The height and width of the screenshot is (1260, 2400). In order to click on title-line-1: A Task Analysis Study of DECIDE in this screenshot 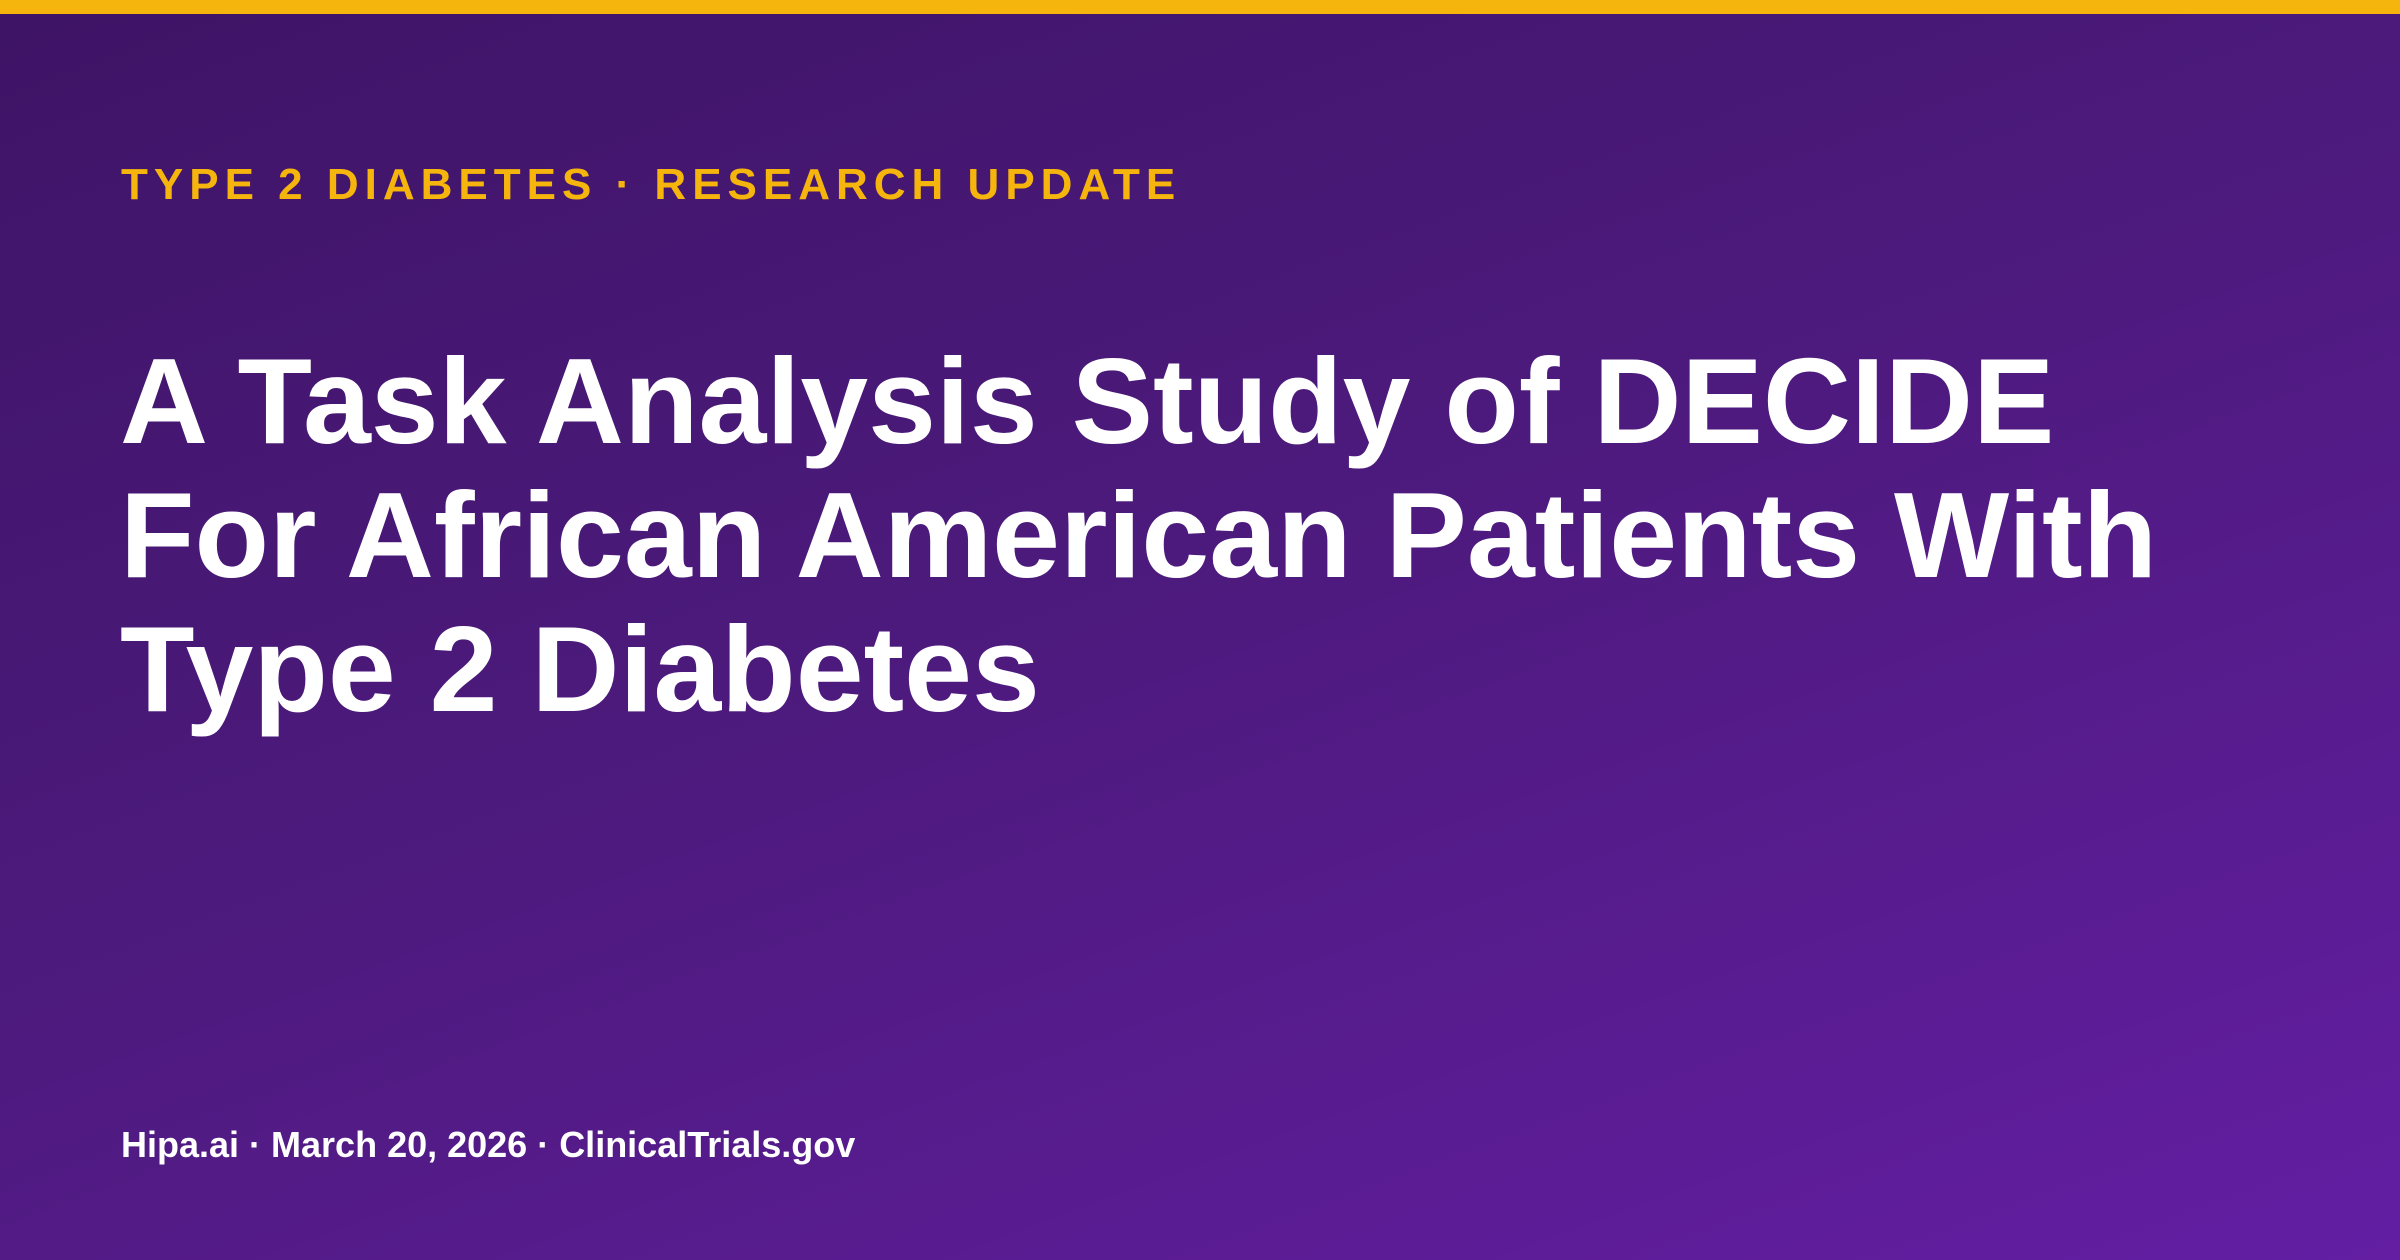, I will do `click(1087, 401)`.